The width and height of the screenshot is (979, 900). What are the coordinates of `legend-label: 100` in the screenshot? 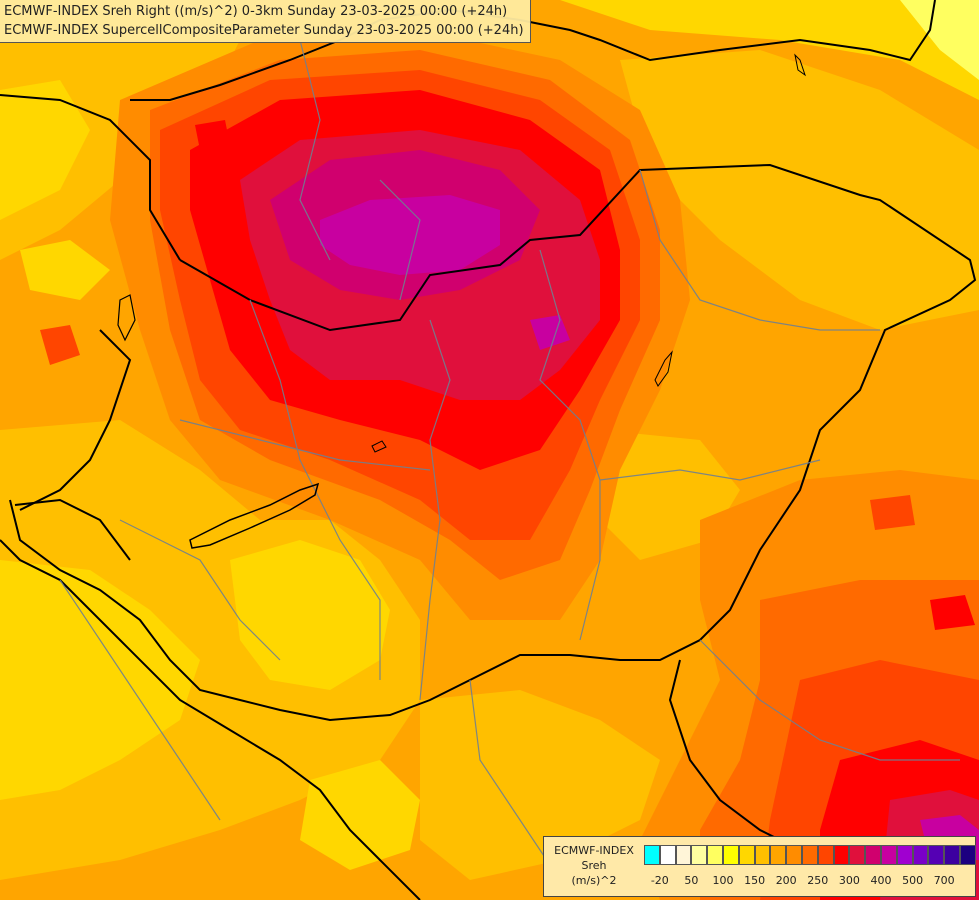 It's located at (723, 880).